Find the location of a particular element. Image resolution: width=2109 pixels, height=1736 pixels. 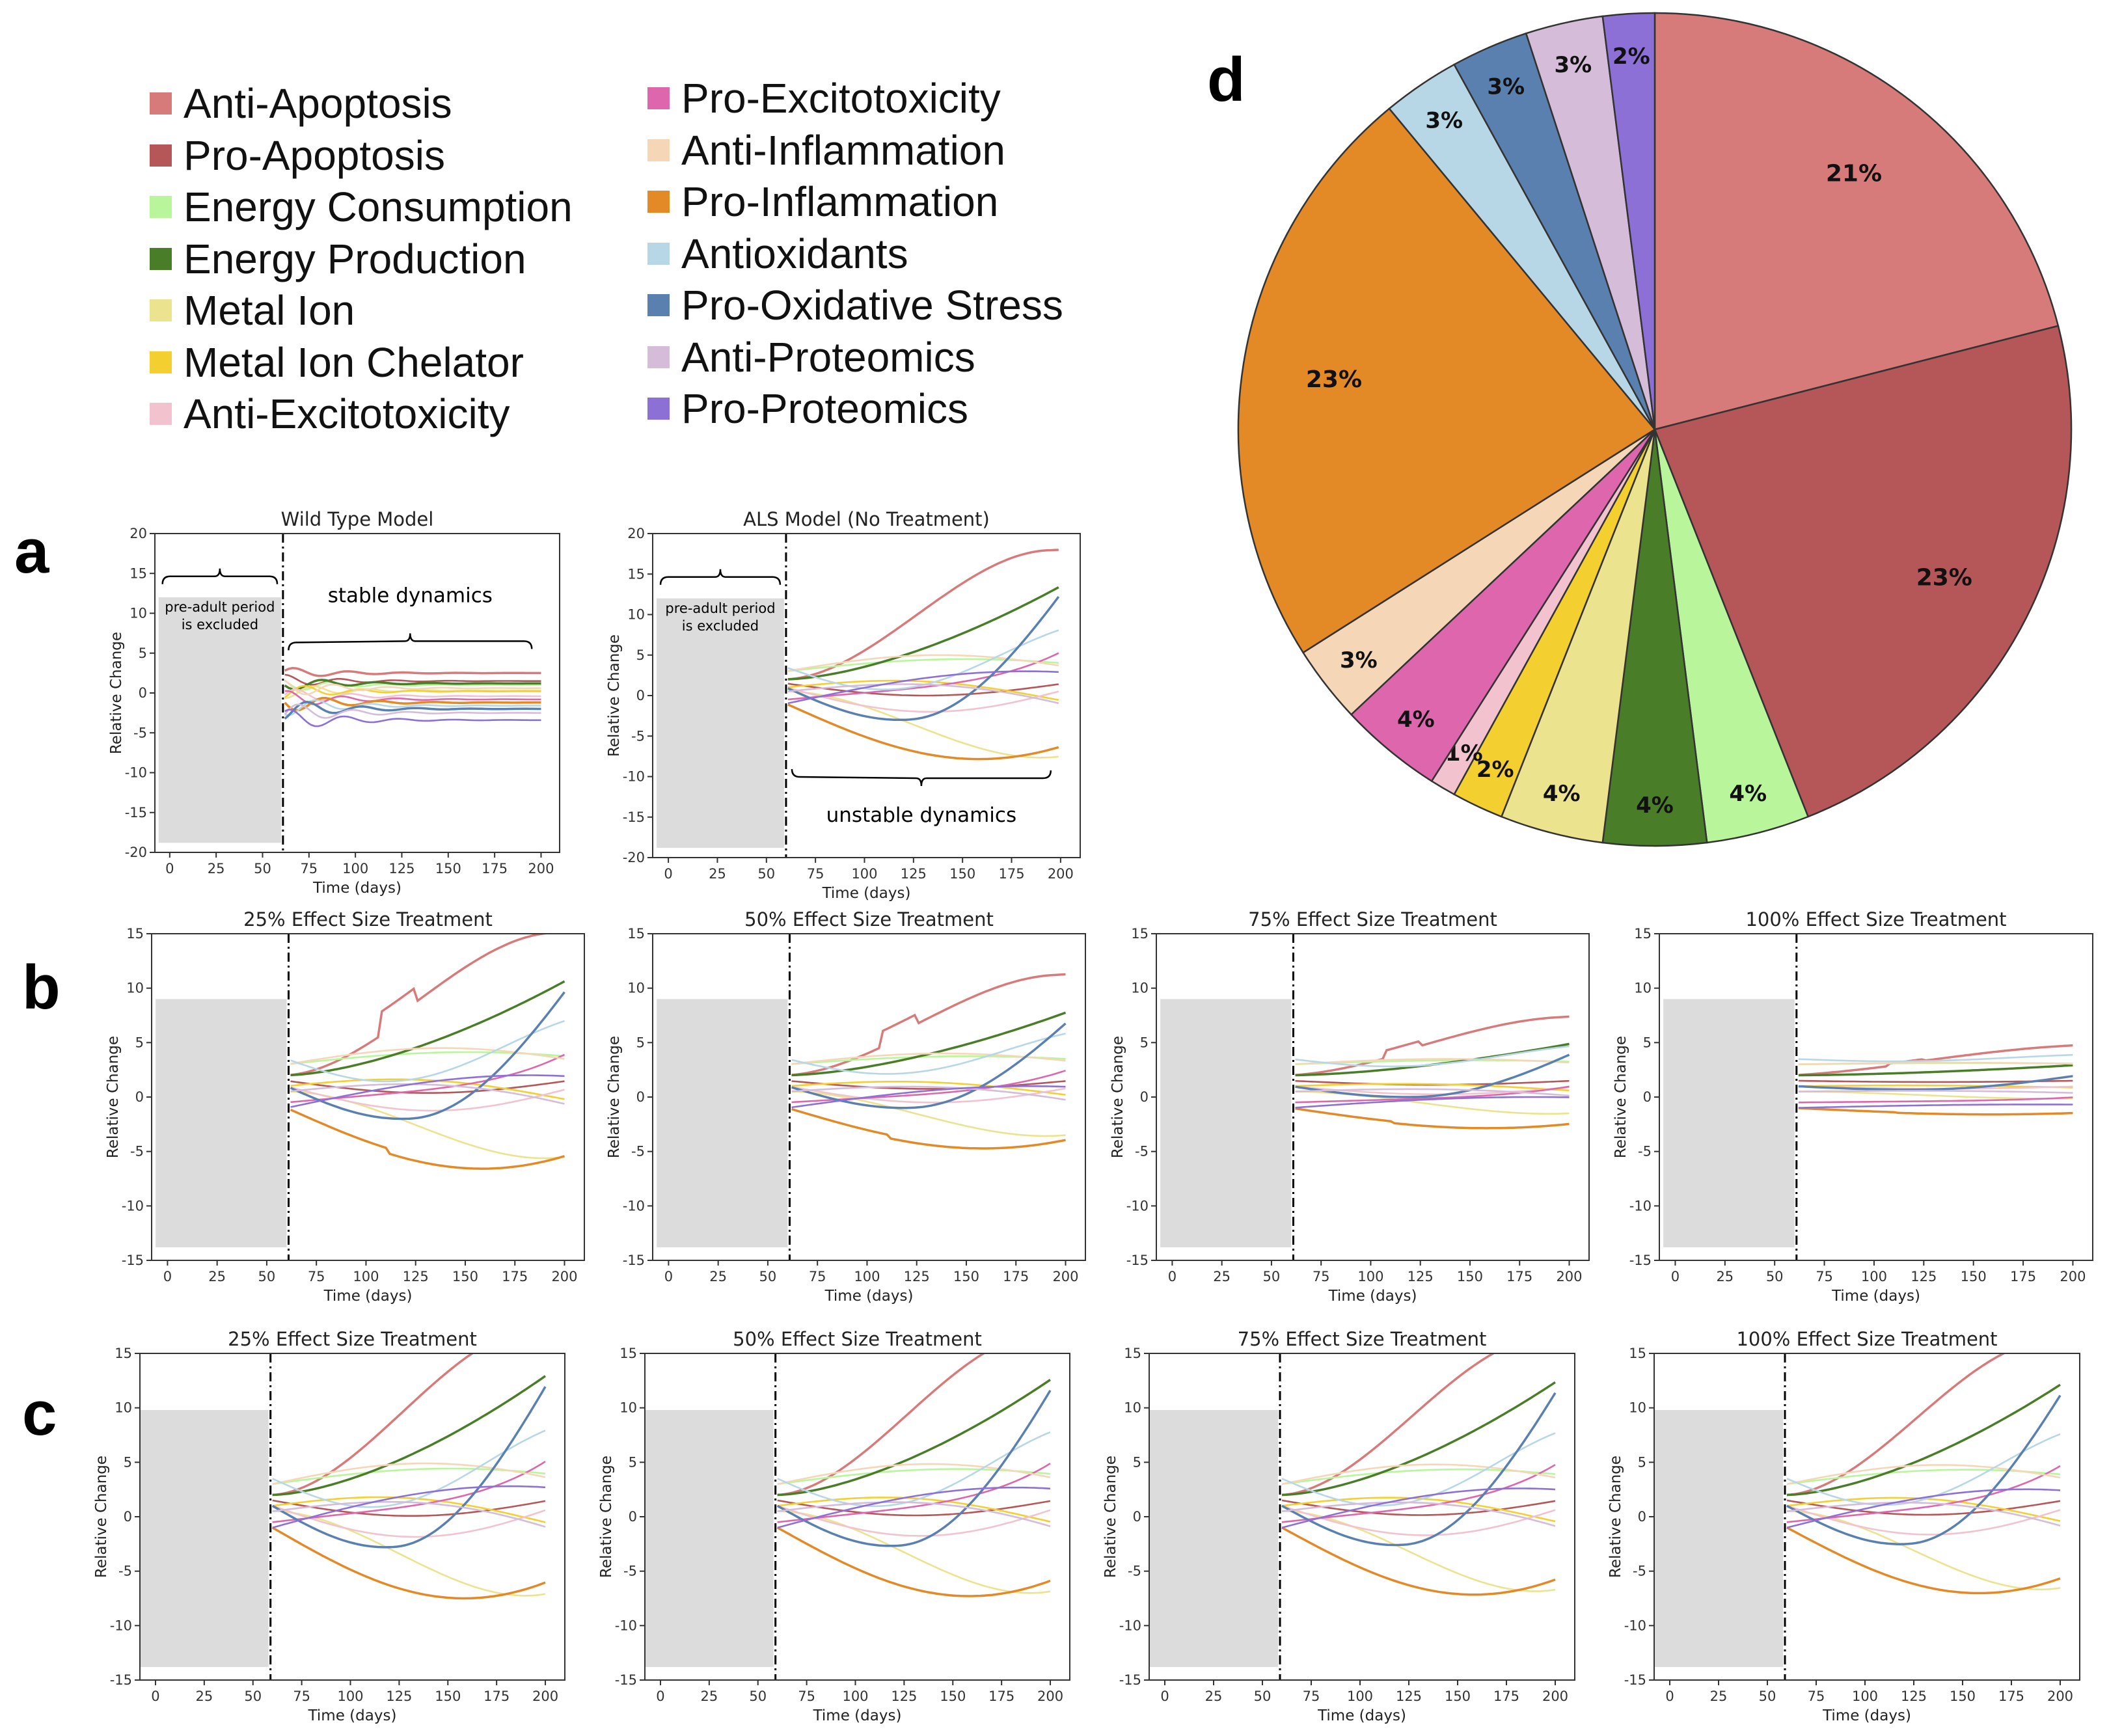

legend-item-pro-proteomics: Pro-Proteomics is located at coordinates (807, 409).